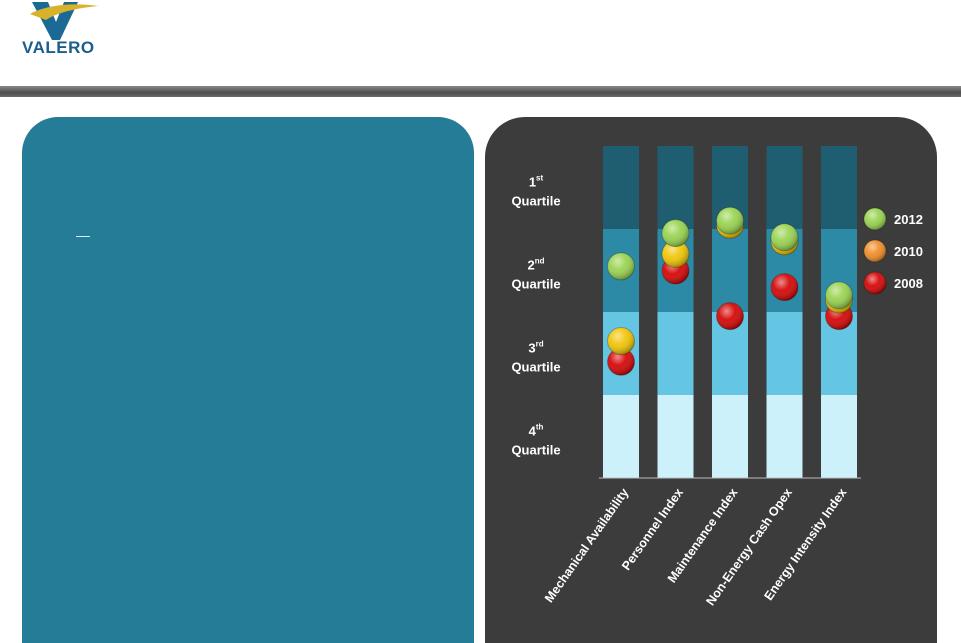  Describe the element at coordinates (908, 219) in the screenshot. I see `legend-label: 2012` at that location.